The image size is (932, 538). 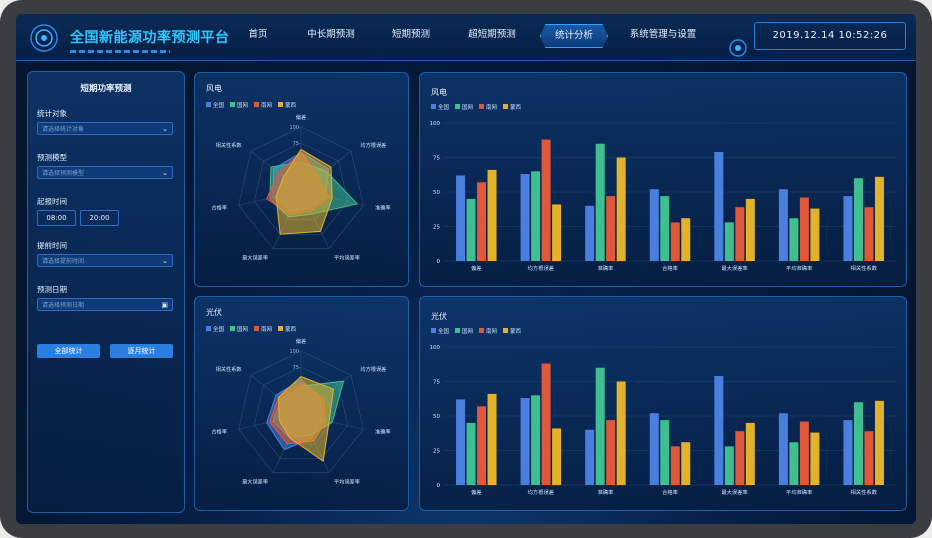 I want to click on radar-scale-label: 75, so click(x=296, y=368).